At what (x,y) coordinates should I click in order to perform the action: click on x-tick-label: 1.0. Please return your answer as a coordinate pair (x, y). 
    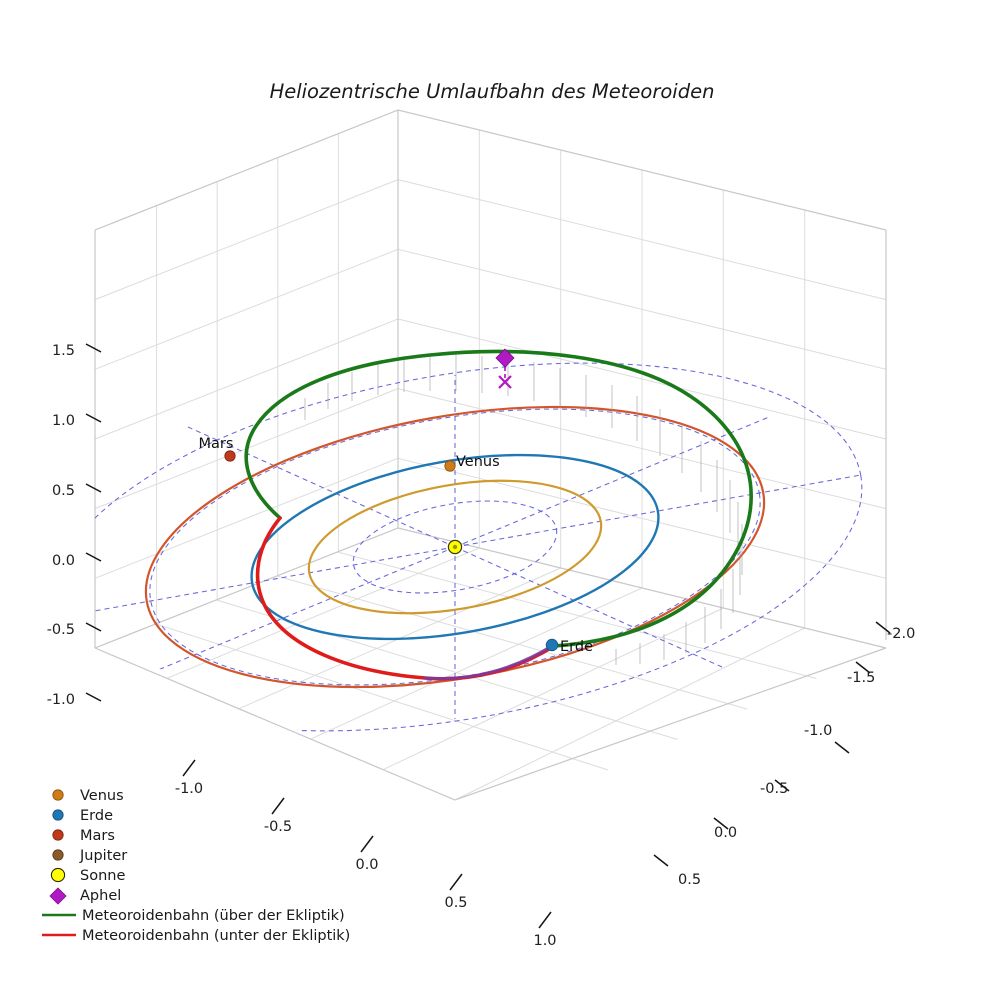
    Looking at the image, I should click on (544, 941).